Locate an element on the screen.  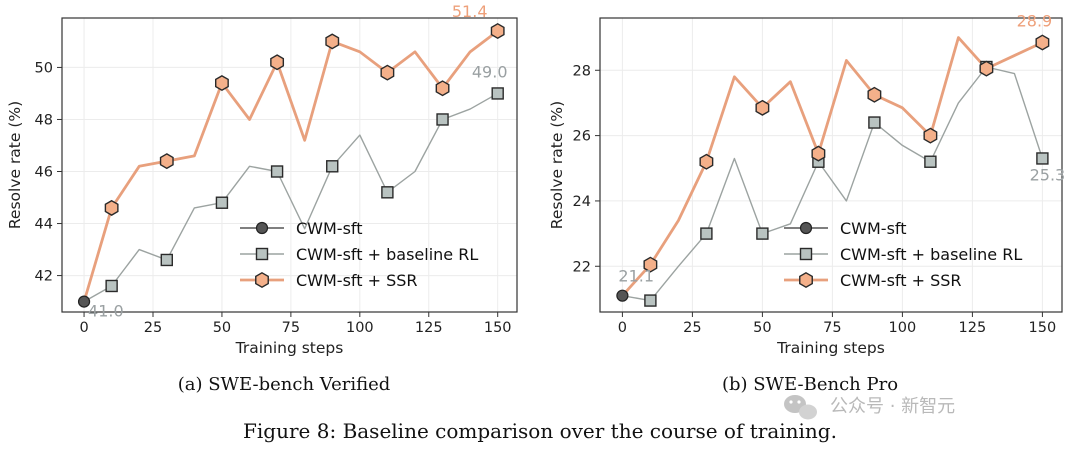
y-tick-label: 50 is located at coordinates (44, 68).